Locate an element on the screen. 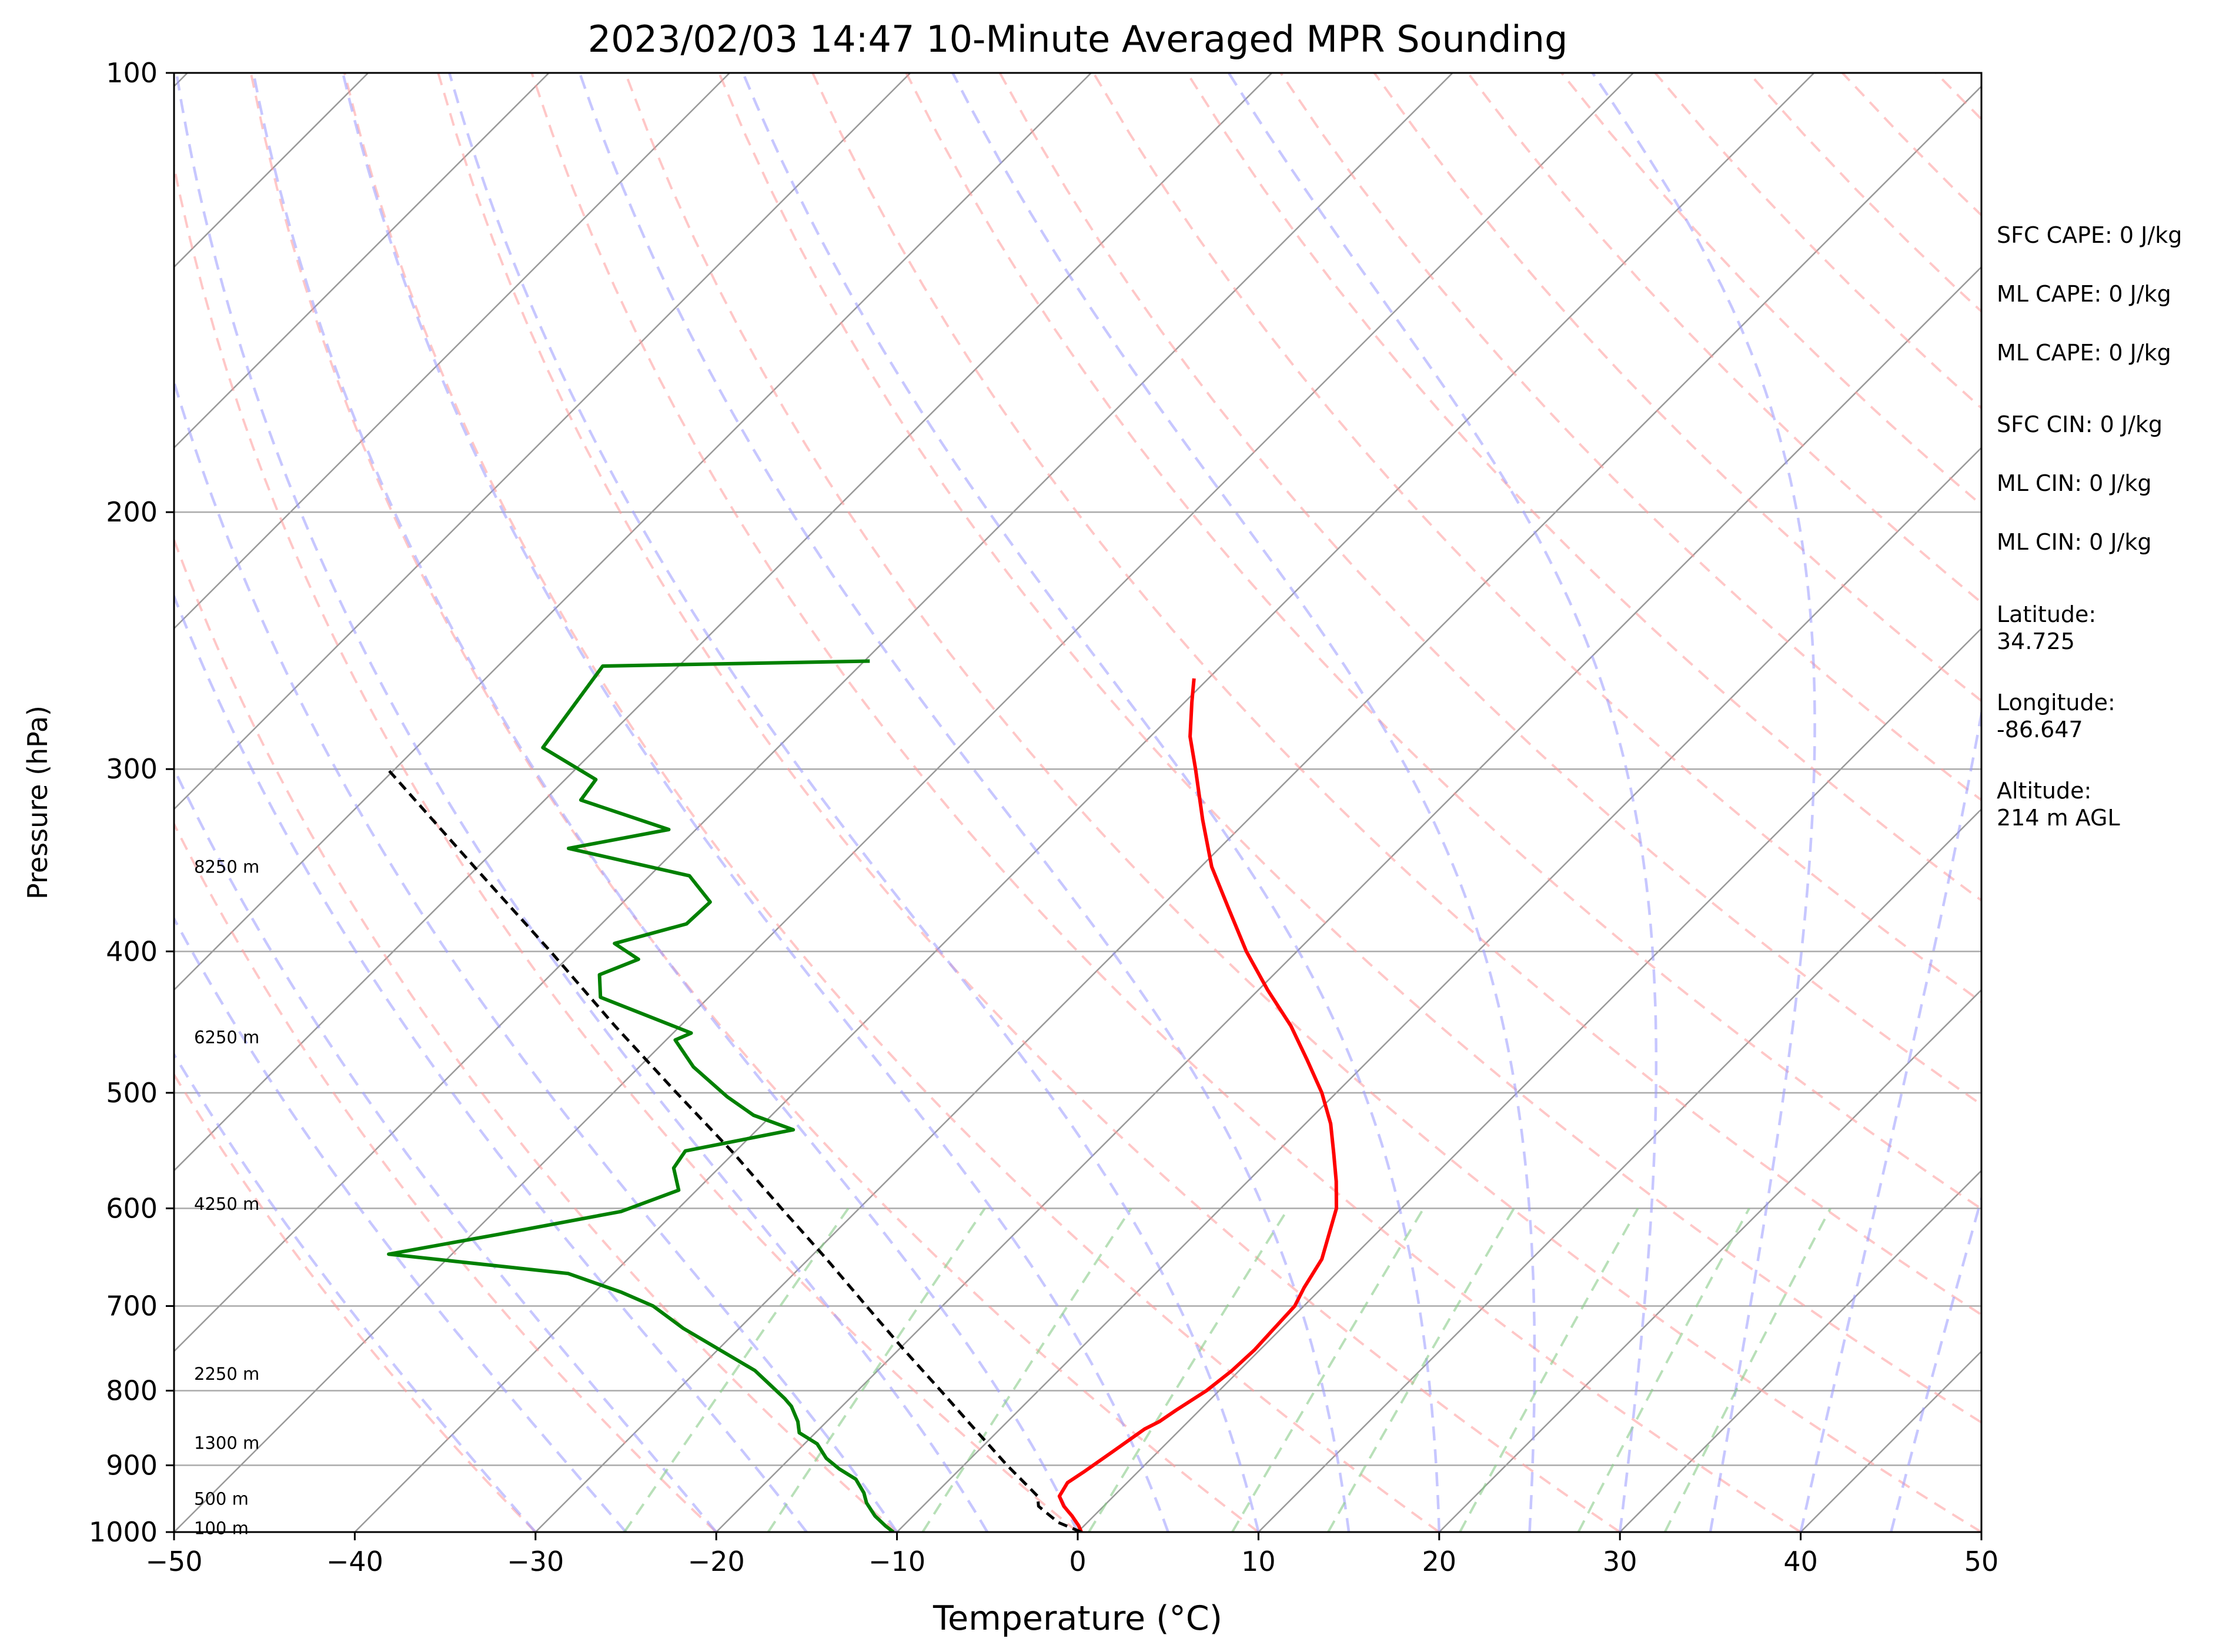 The width and height of the screenshot is (2226, 1652). height-label: 500 m is located at coordinates (221, 1499).